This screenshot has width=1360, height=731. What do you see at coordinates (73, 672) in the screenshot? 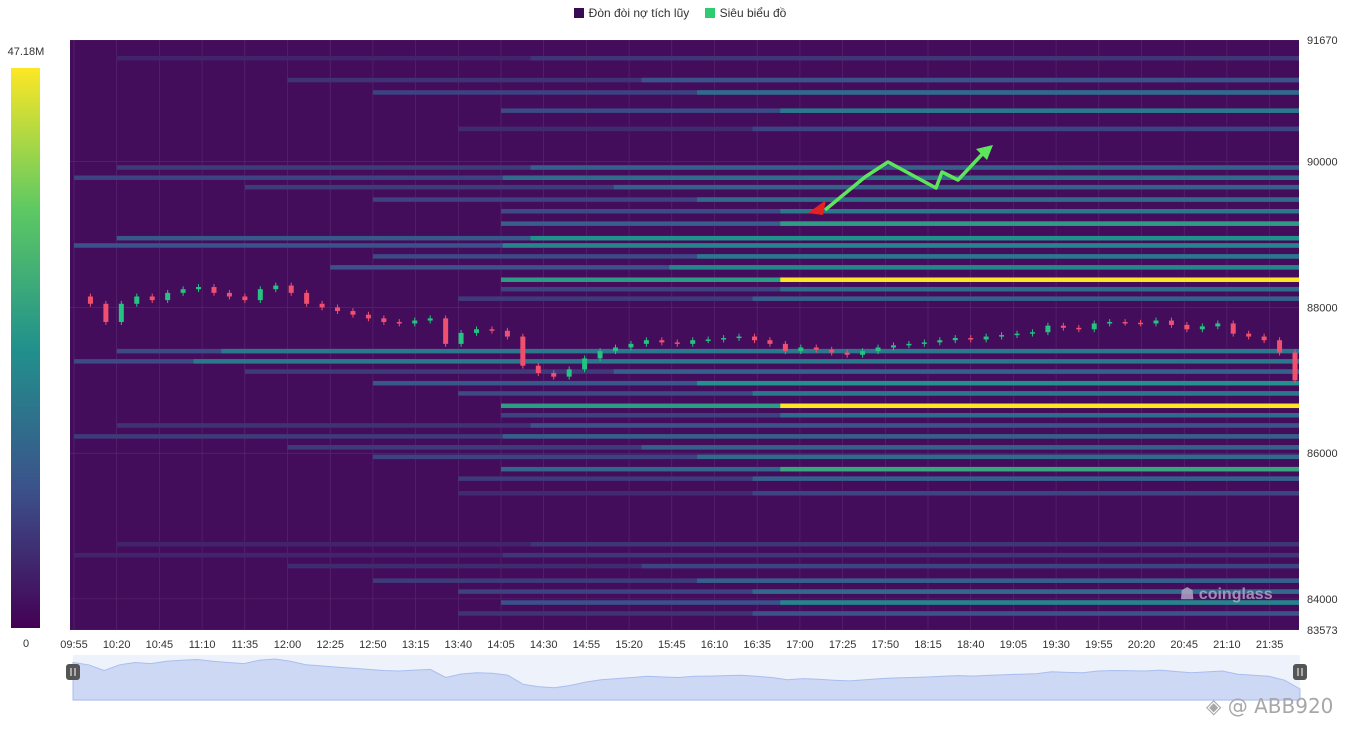
I see `navigator-left-handle` at bounding box center [73, 672].